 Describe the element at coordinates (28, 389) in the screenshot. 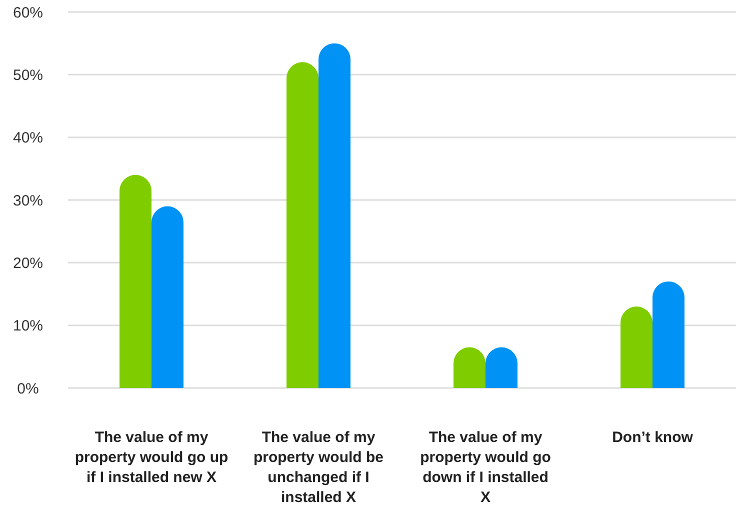

I see `y-tick-label: 0%` at that location.